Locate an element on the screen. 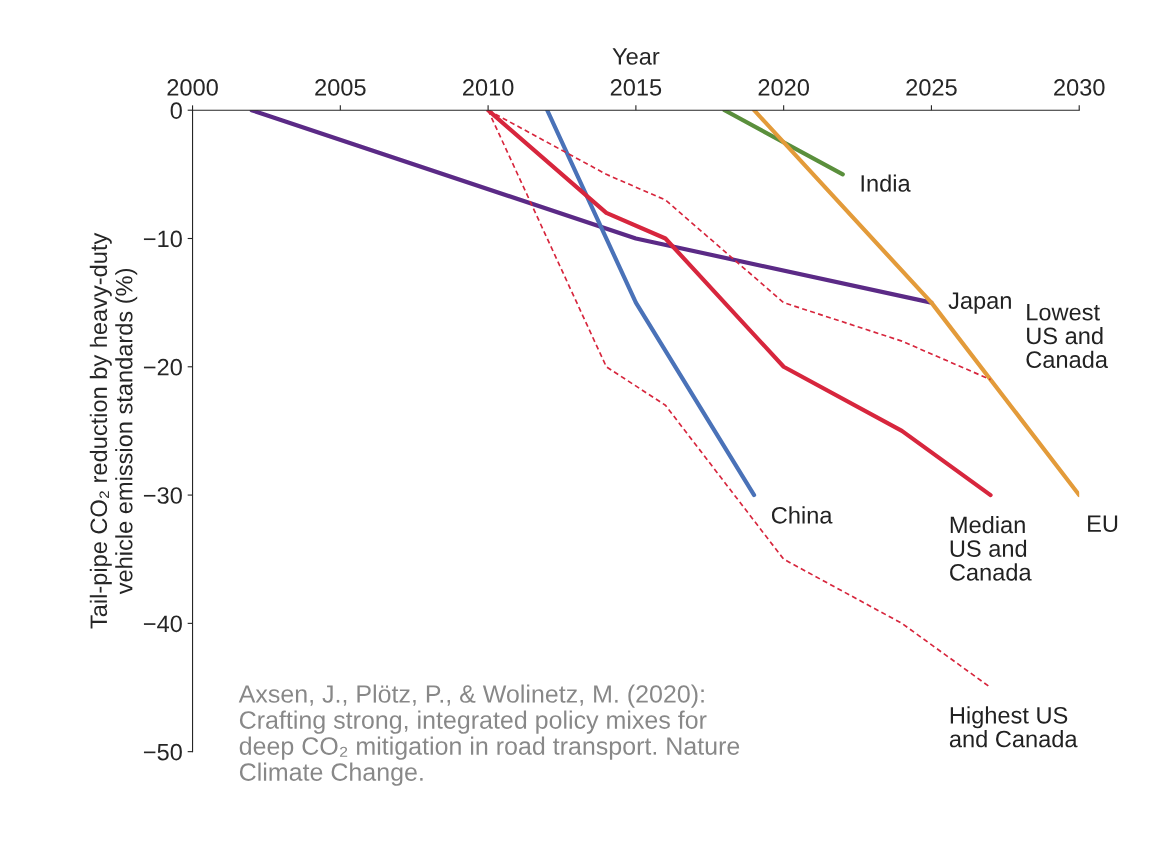 This screenshot has width=1153, height=861. series-label: Lowest US and Canada is located at coordinates (1067, 336).